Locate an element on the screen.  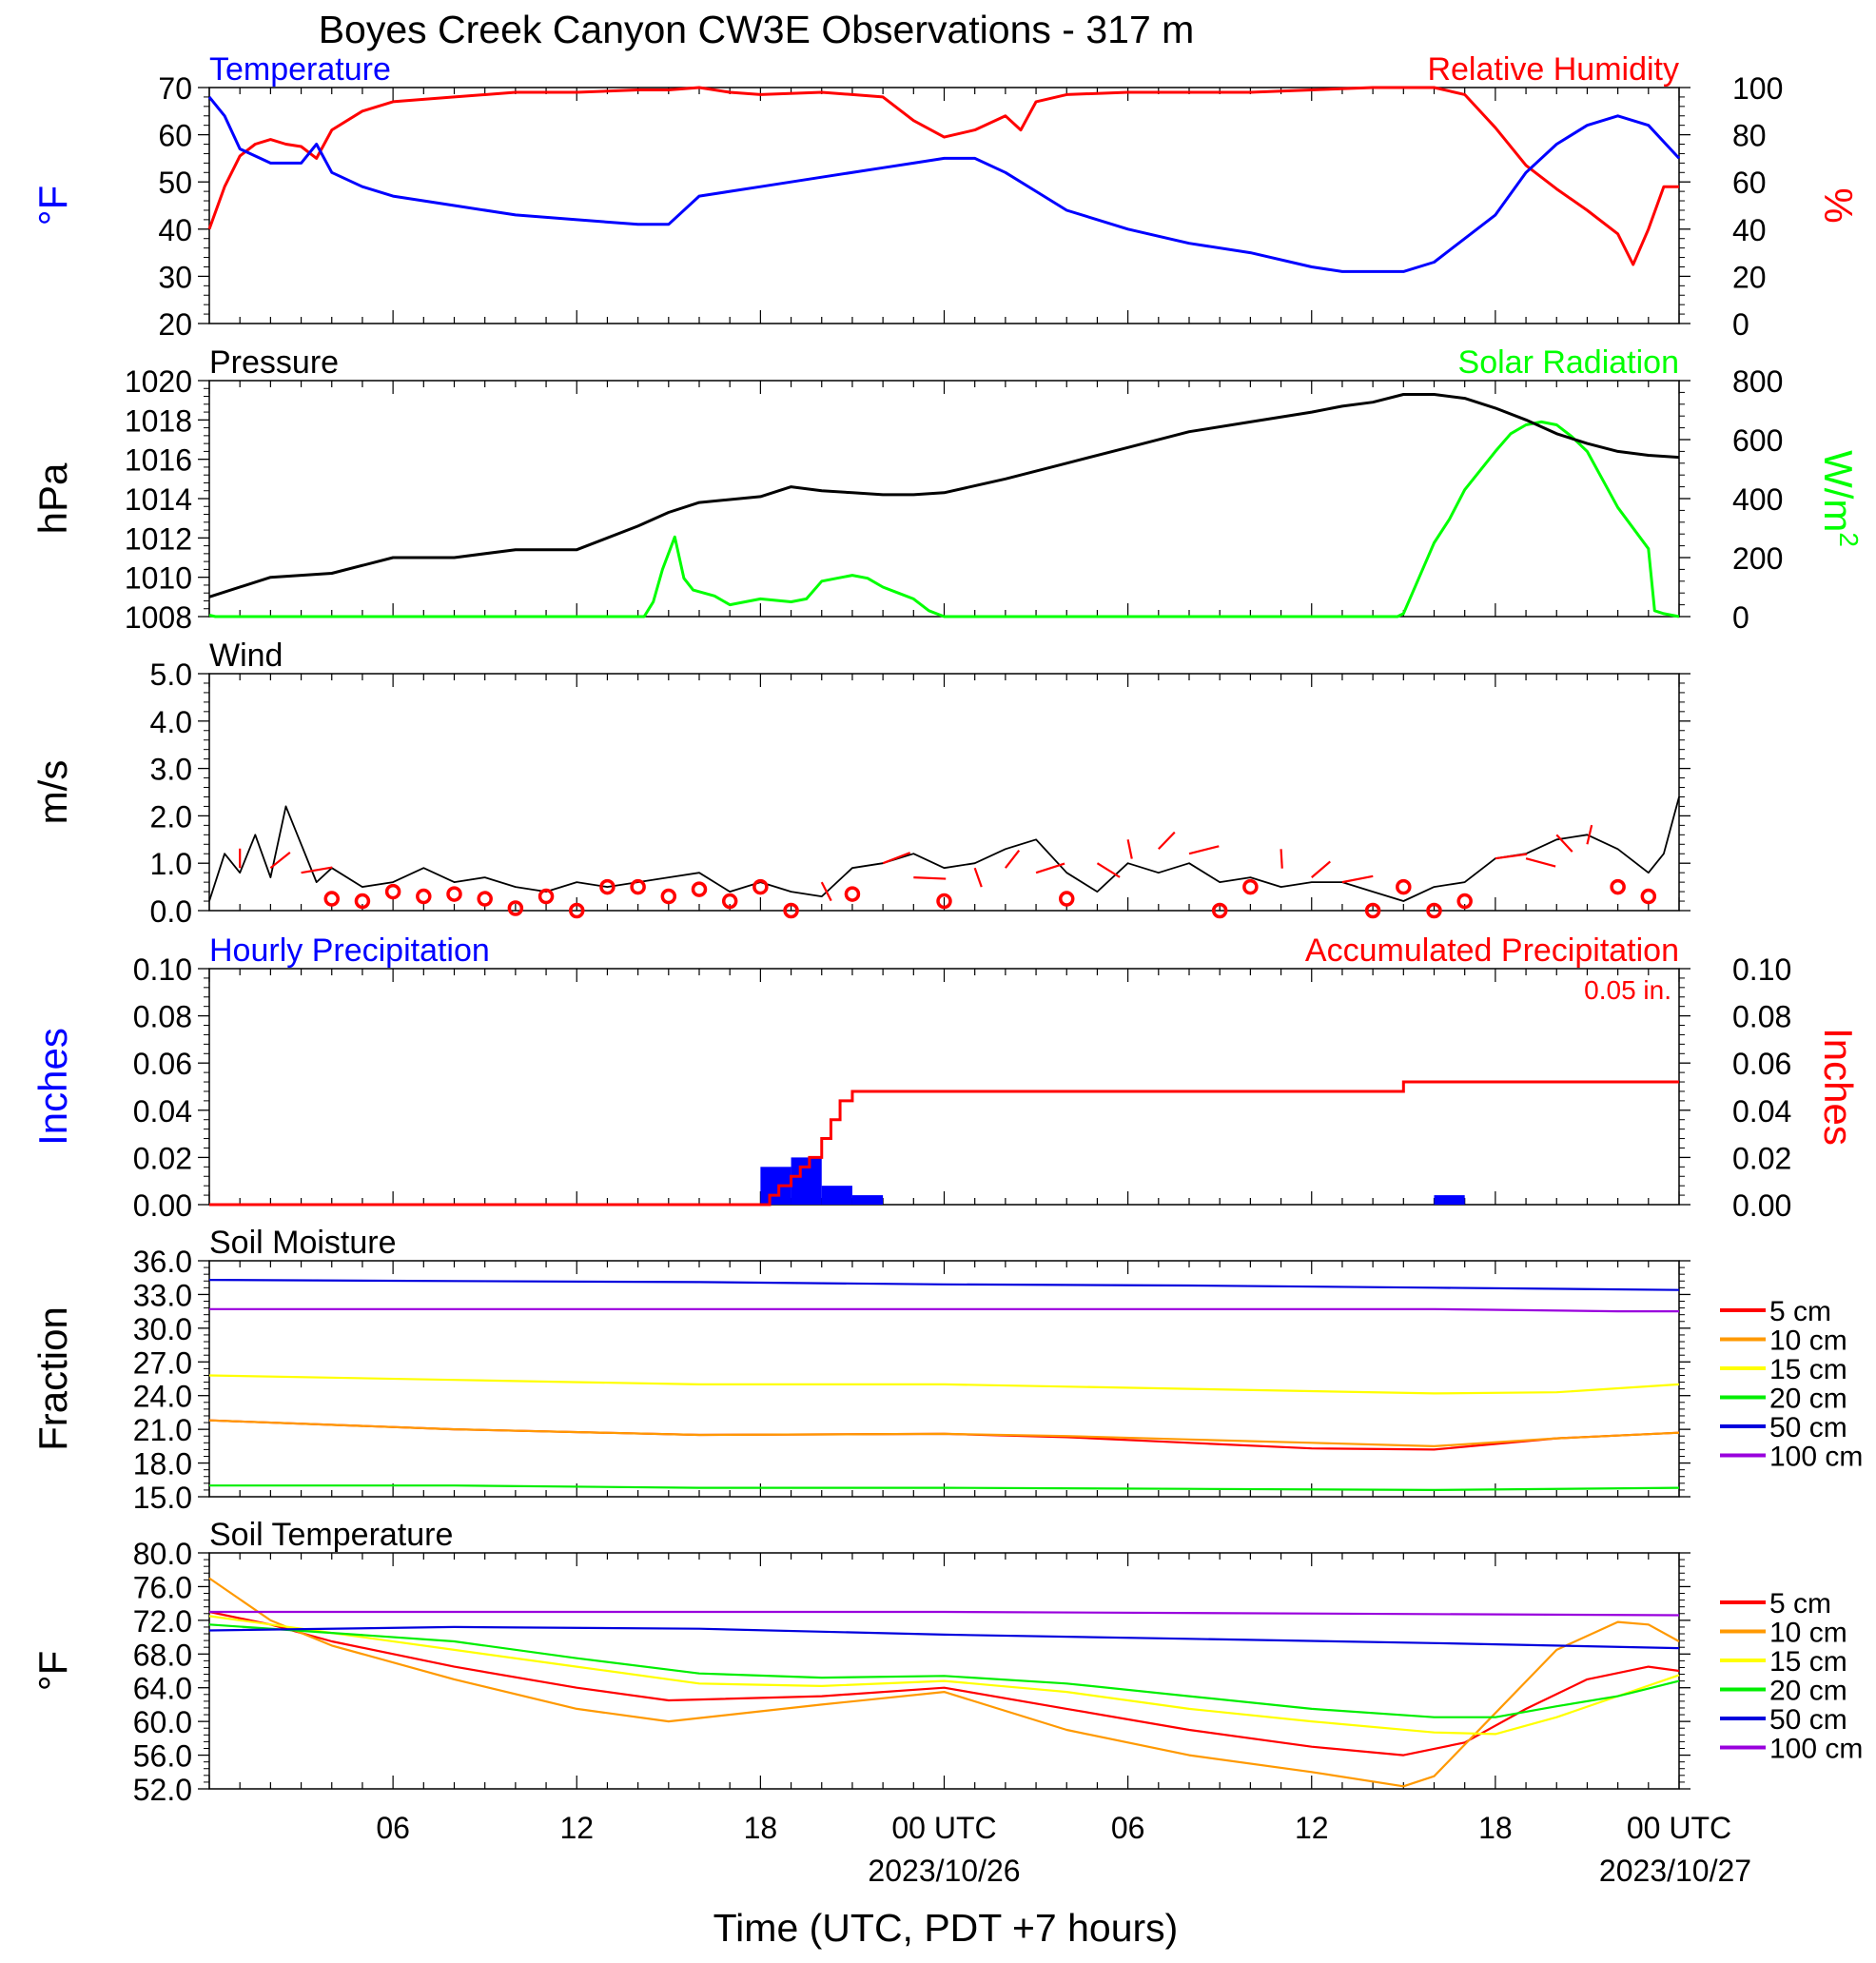
y-tick-label-right: 0.02 is located at coordinates (1761, 1158).